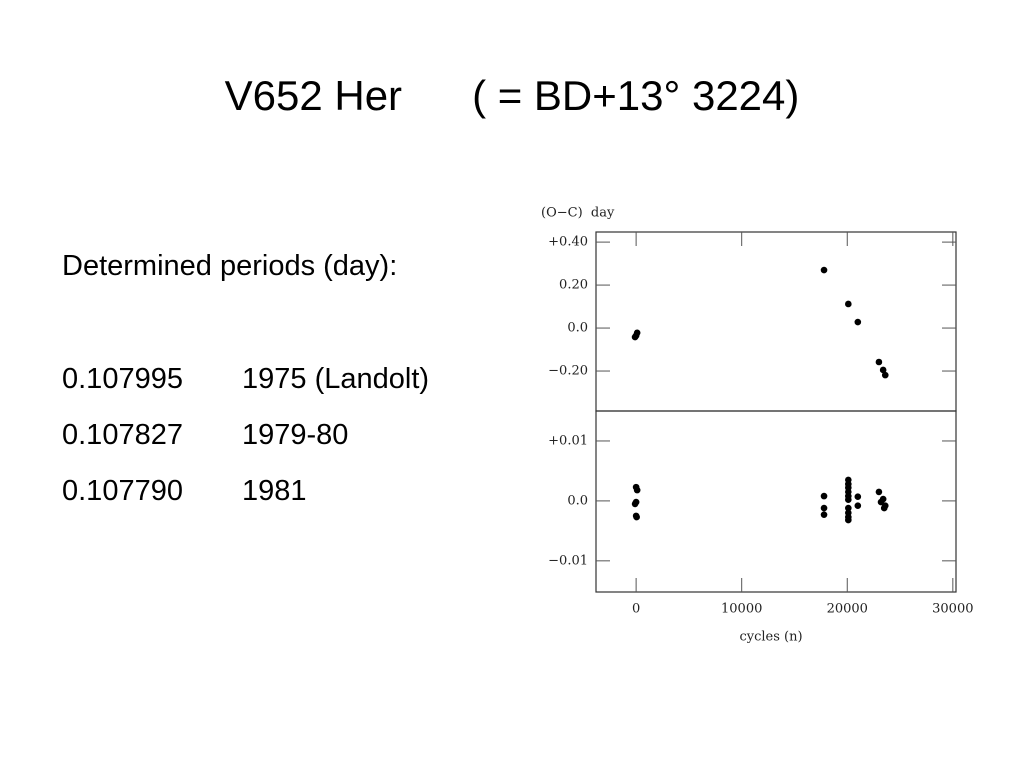  Describe the element at coordinates (336, 379) in the screenshot. I see `period-year: 1975 (Landolt)` at that location.